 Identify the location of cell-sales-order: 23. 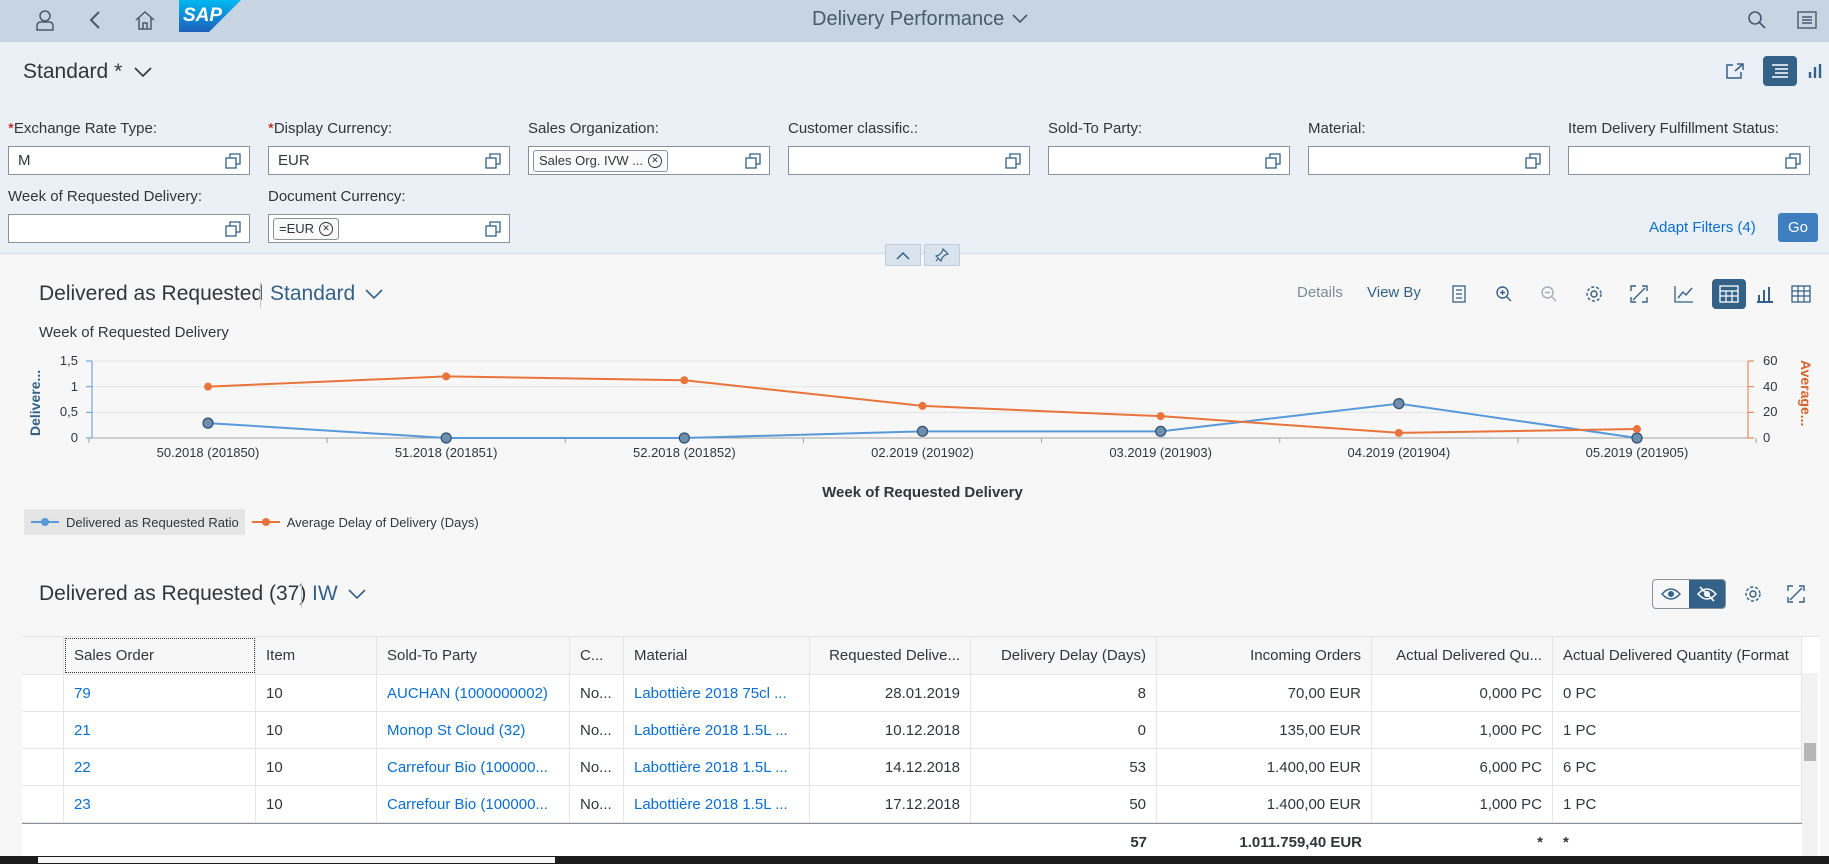
(160, 804).